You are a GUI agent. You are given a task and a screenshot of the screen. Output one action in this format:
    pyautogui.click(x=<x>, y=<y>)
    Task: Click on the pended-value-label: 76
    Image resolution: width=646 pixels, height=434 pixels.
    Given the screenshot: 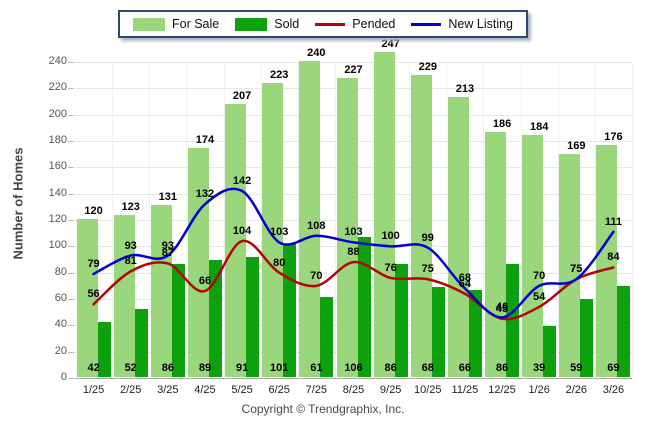 What is the action you would take?
    pyautogui.click(x=390, y=267)
    